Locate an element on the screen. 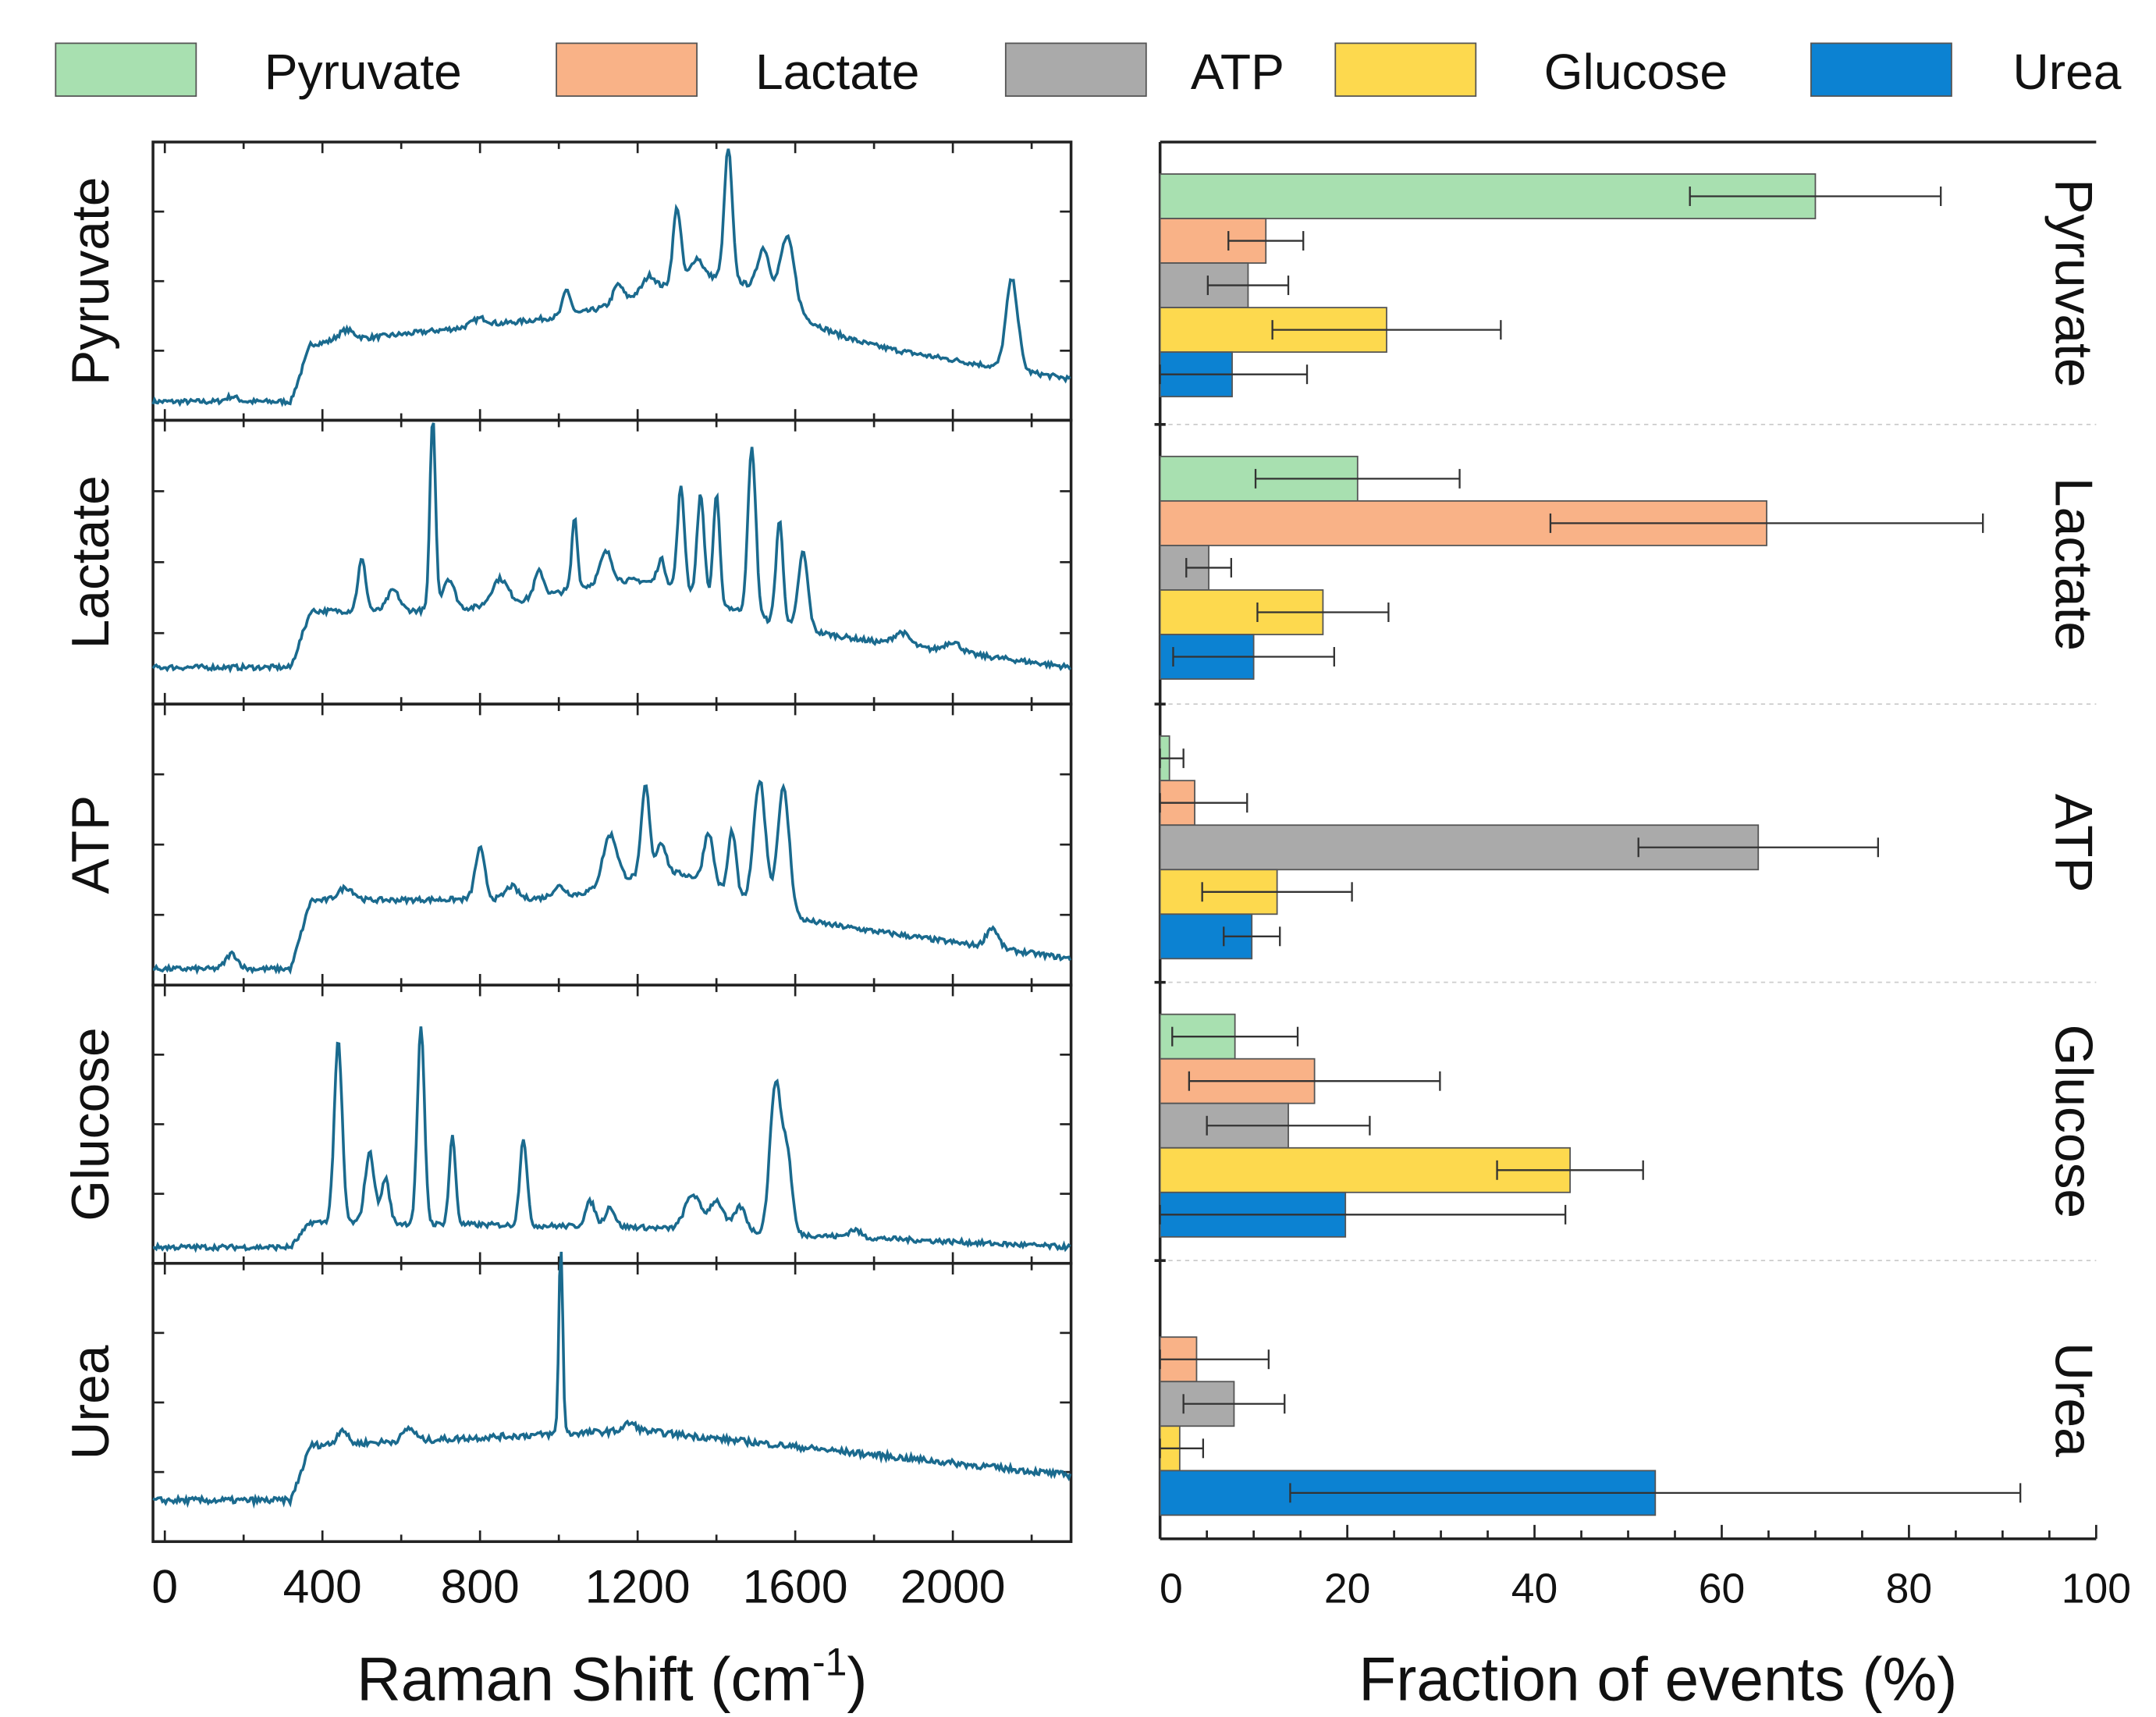 The width and height of the screenshot is (2156, 1717). bar-x-tick-label: 20 is located at coordinates (1347, 1589).